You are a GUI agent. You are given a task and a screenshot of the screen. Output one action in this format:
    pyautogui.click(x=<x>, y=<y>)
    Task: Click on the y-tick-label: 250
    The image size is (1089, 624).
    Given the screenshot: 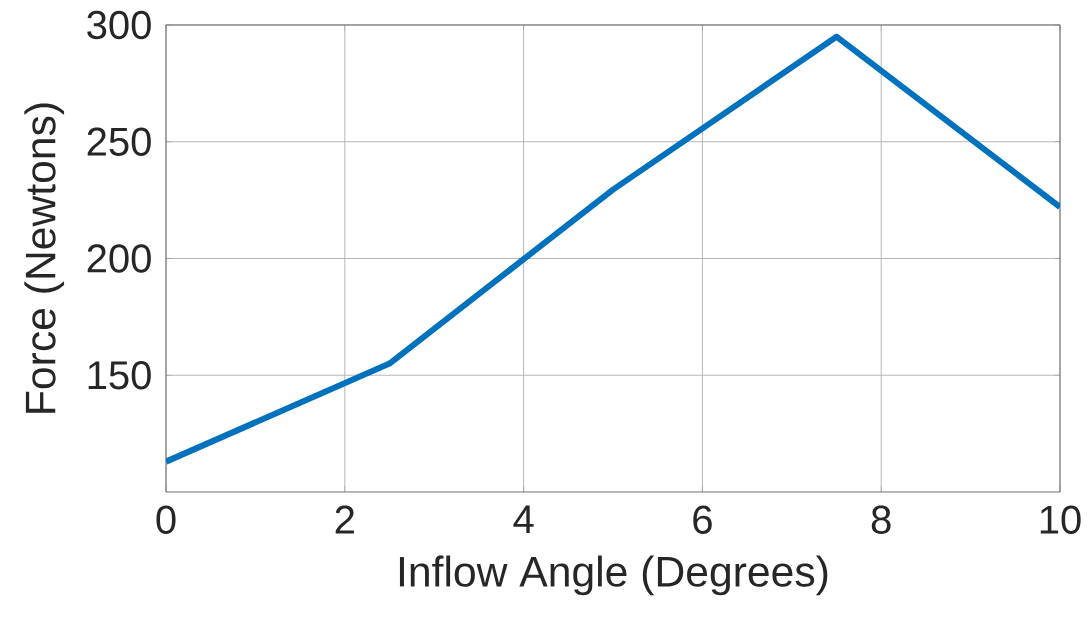 What is the action you would take?
    pyautogui.click(x=119, y=141)
    